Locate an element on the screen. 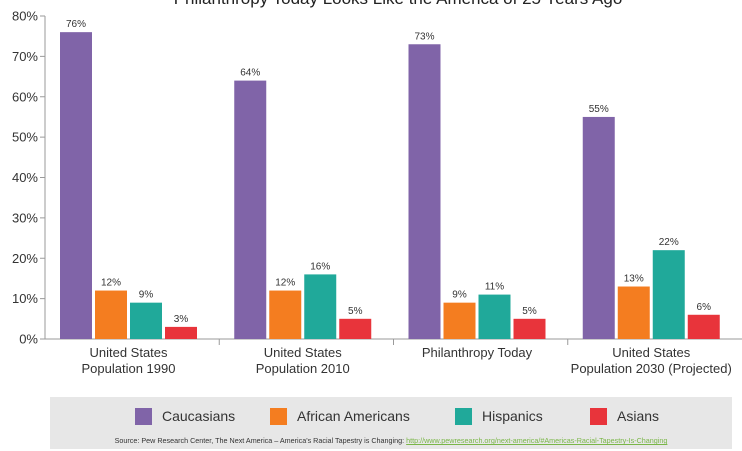  data-label: 13% is located at coordinates (634, 279).